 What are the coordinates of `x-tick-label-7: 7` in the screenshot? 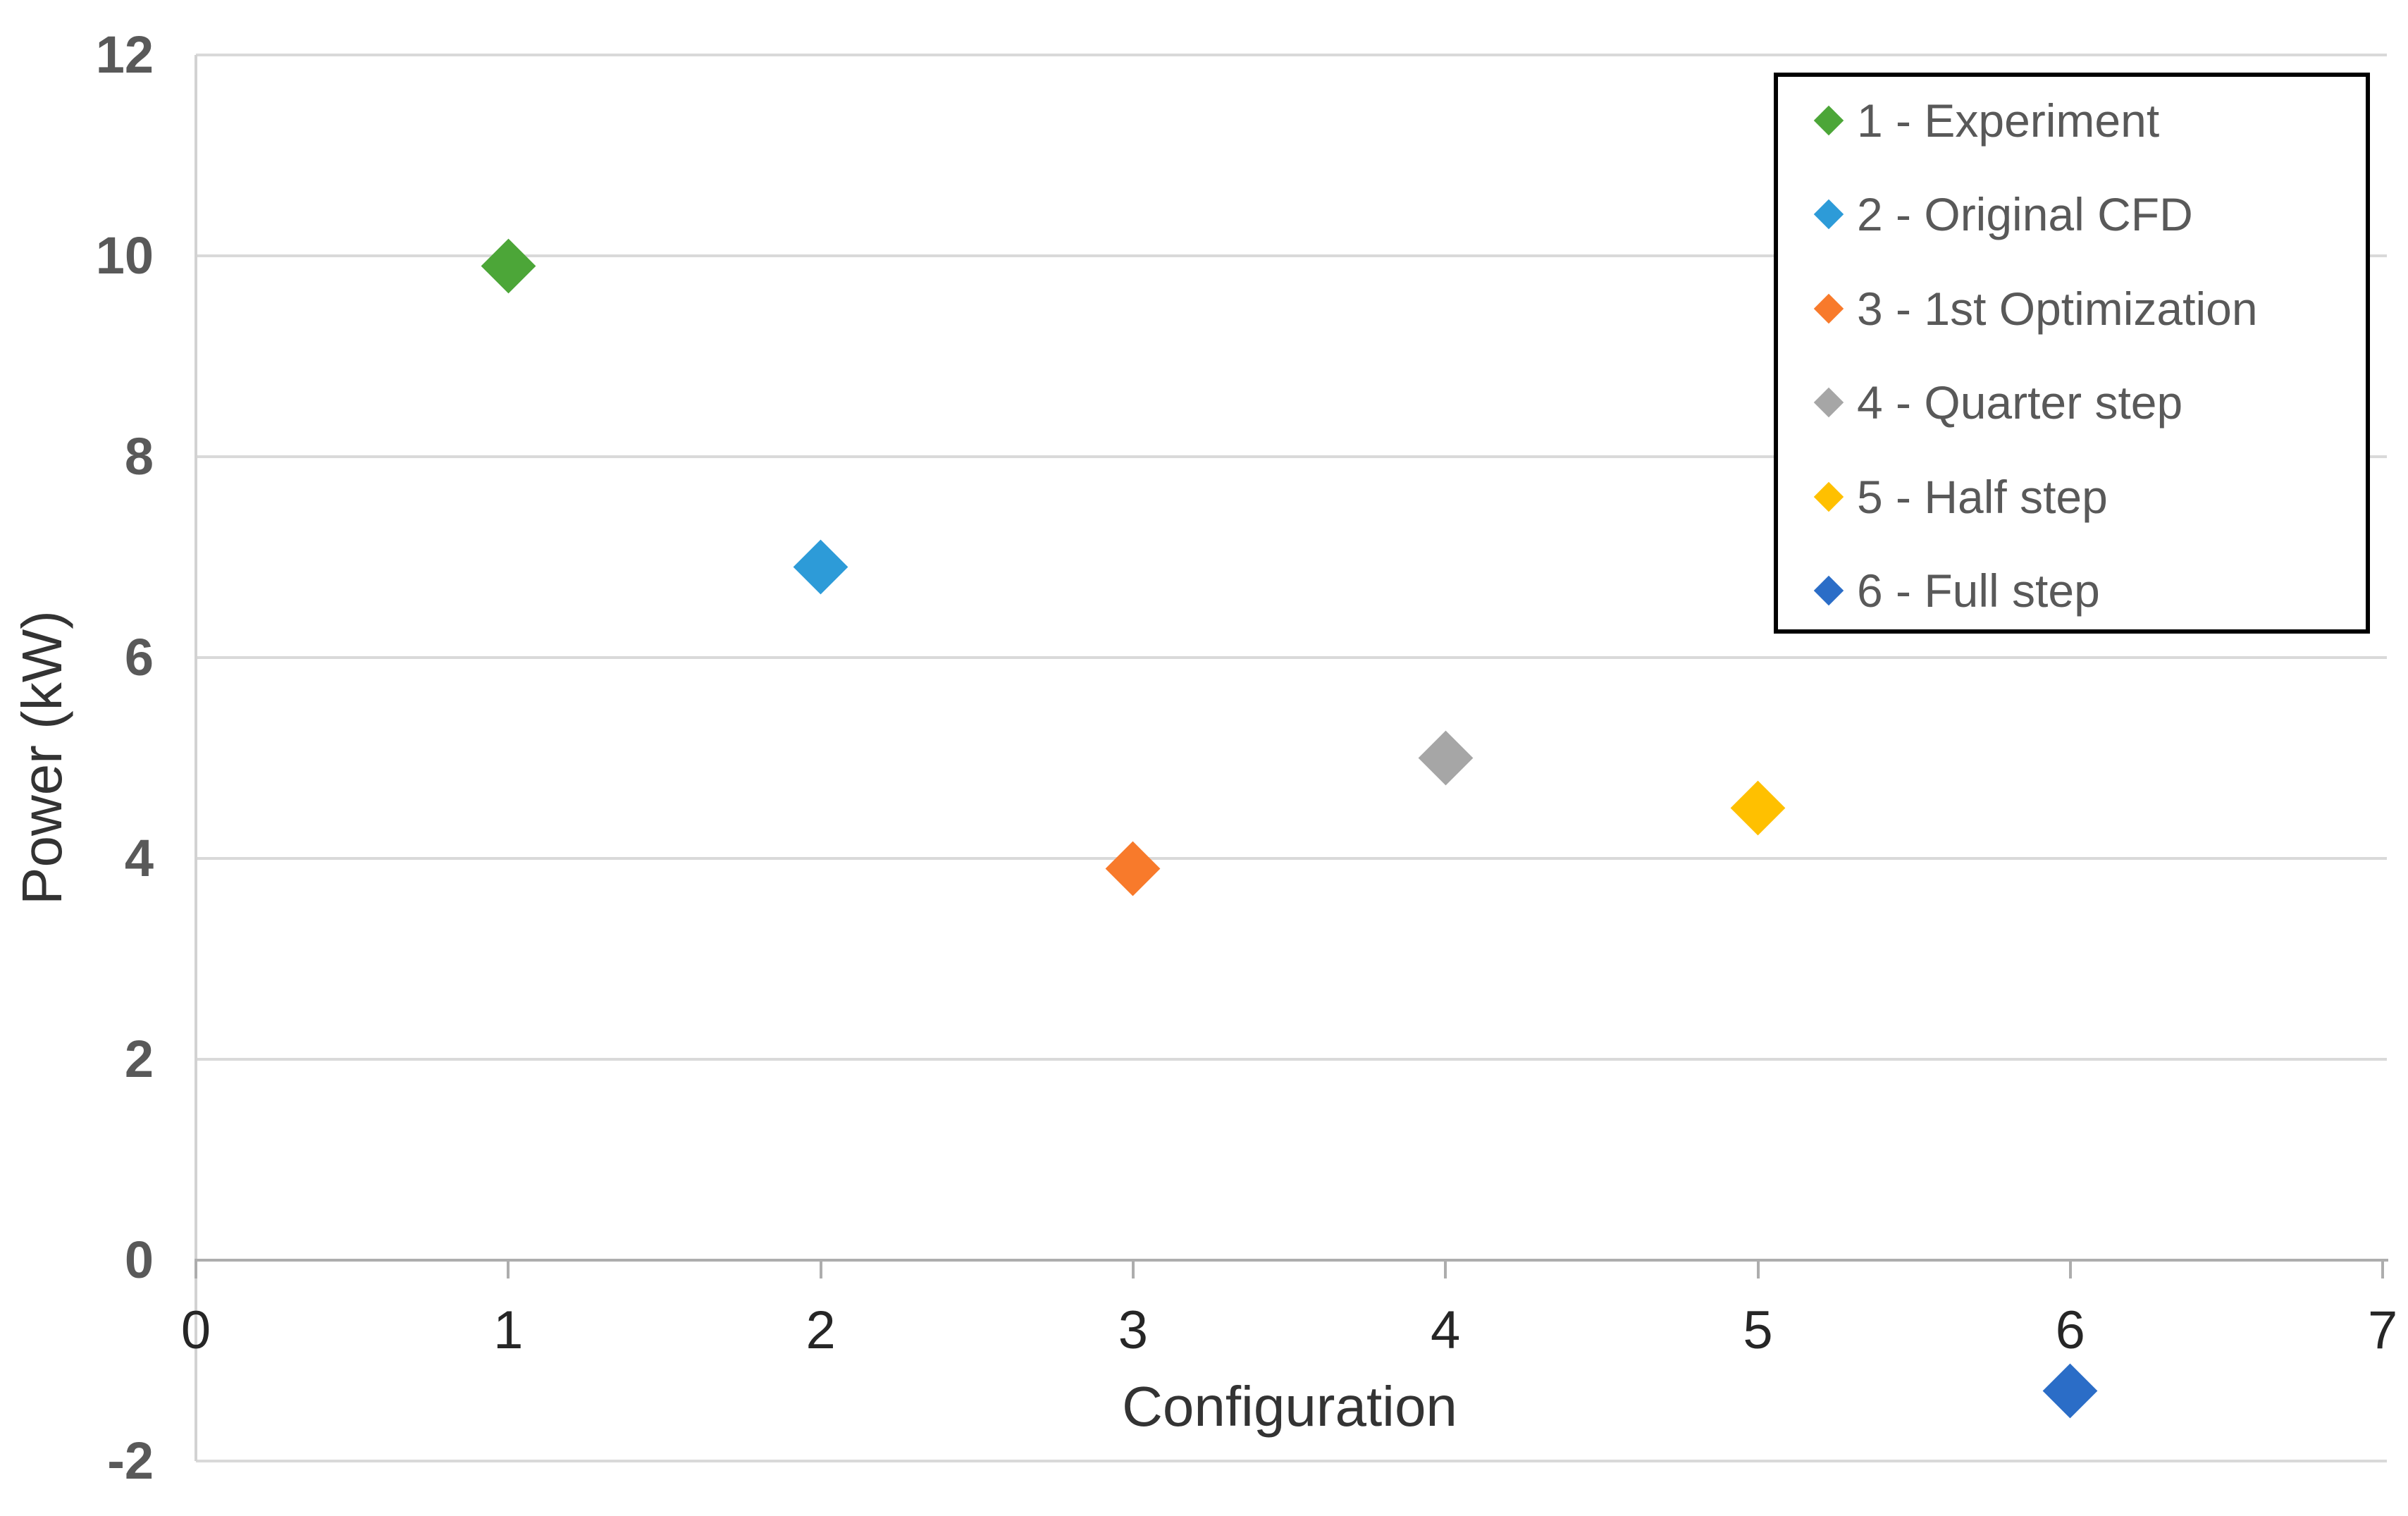 It's located at (2382, 1330).